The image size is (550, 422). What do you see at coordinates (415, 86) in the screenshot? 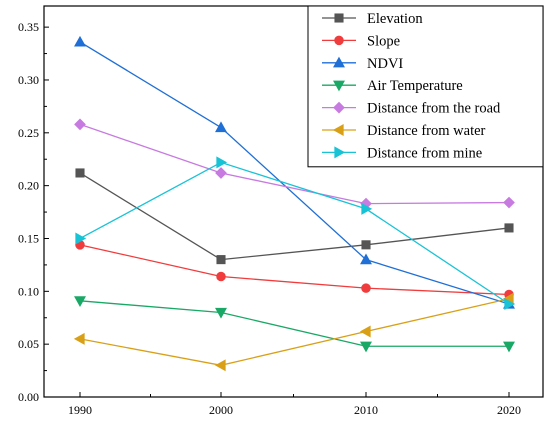
I see `legend-label: Air Temperature` at bounding box center [415, 86].